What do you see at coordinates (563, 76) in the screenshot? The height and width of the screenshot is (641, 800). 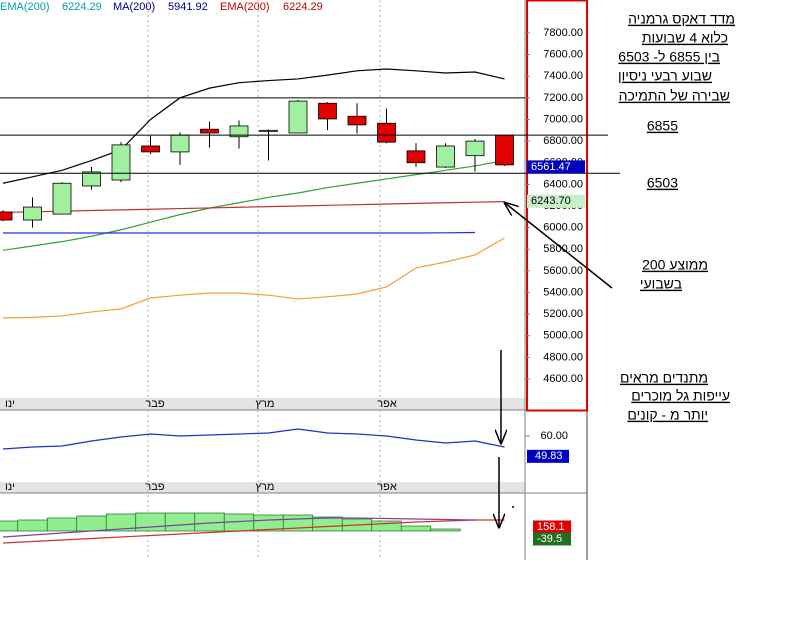 I see `y-tick-label: 7400.00` at bounding box center [563, 76].